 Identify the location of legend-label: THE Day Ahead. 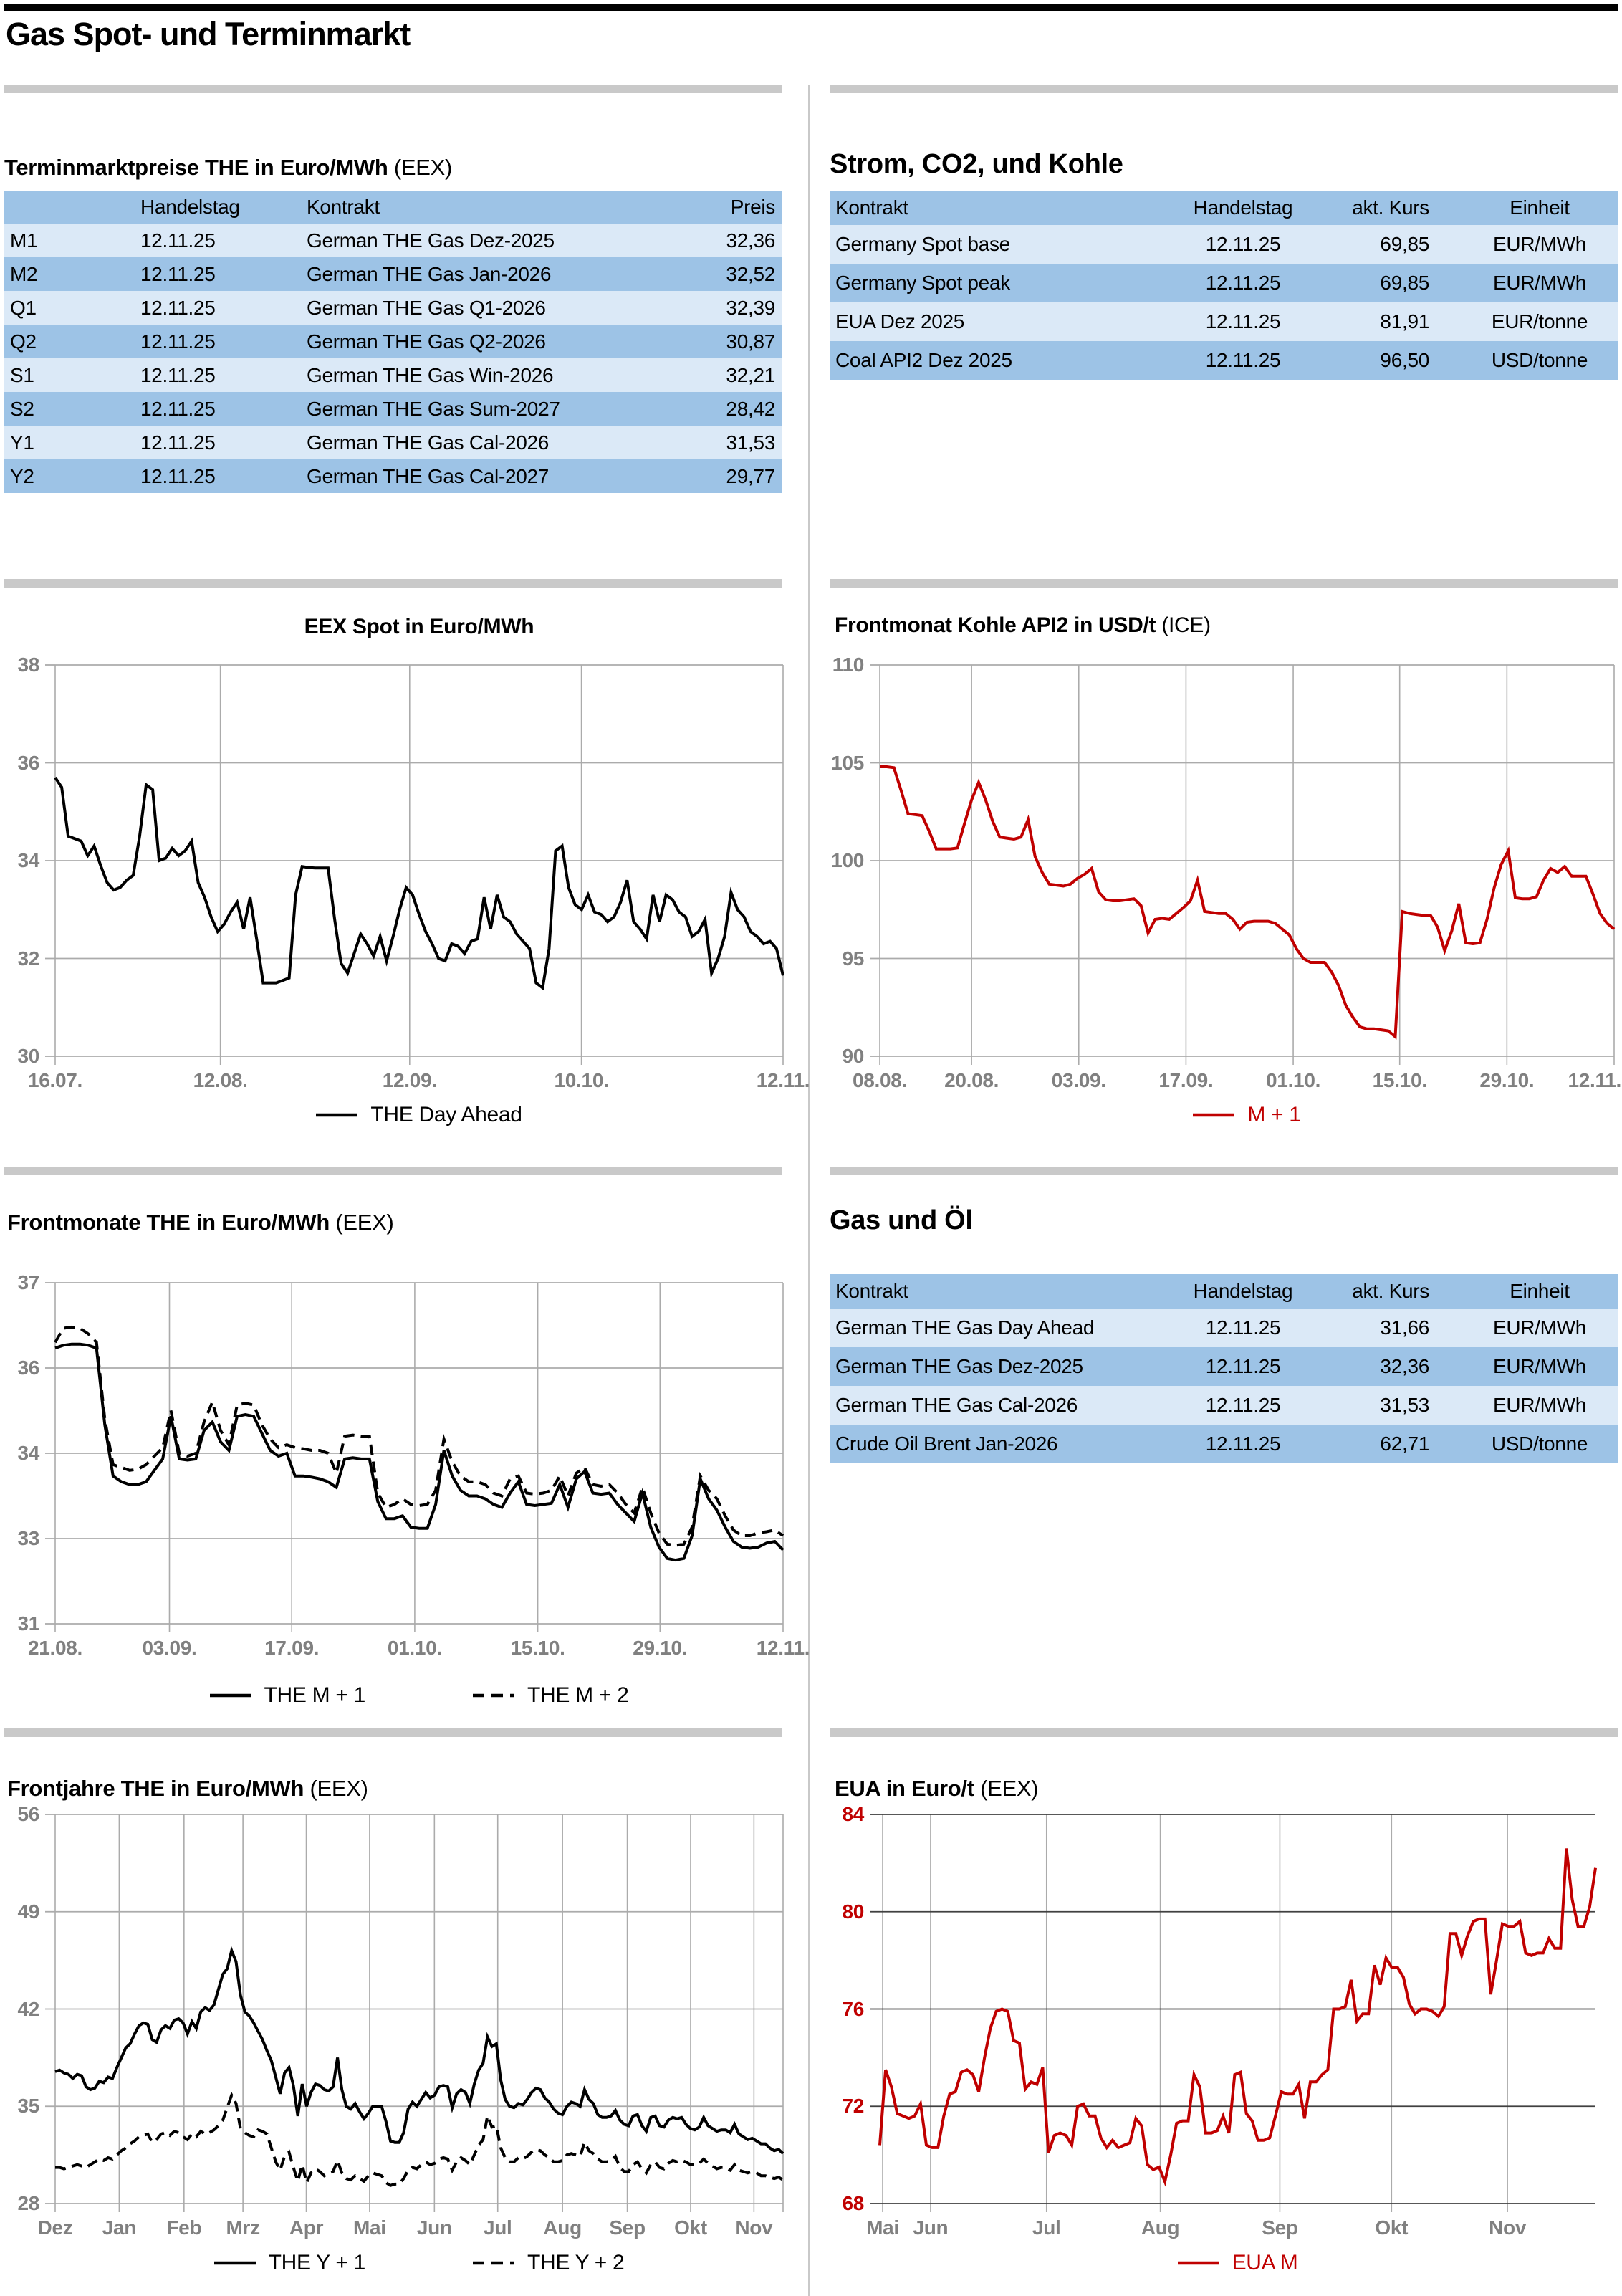
(446, 1115).